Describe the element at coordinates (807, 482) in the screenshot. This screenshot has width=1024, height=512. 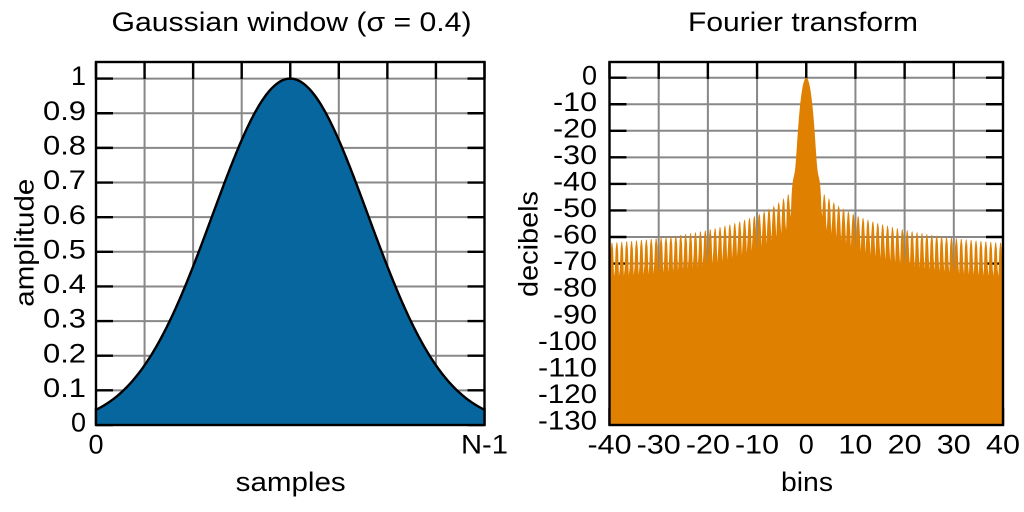
I see `svg-text: bins` at that location.